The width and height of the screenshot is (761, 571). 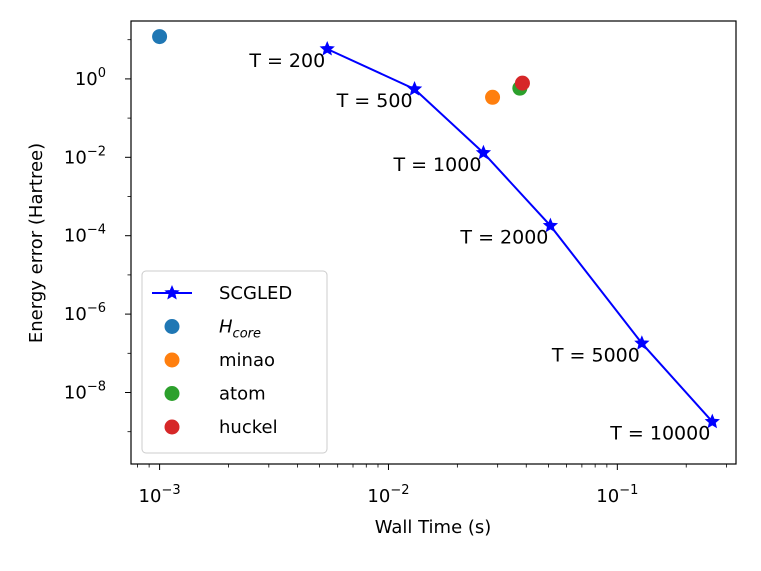 I want to click on y-tick-label: 10⁻⁶, so click(x=85, y=313).